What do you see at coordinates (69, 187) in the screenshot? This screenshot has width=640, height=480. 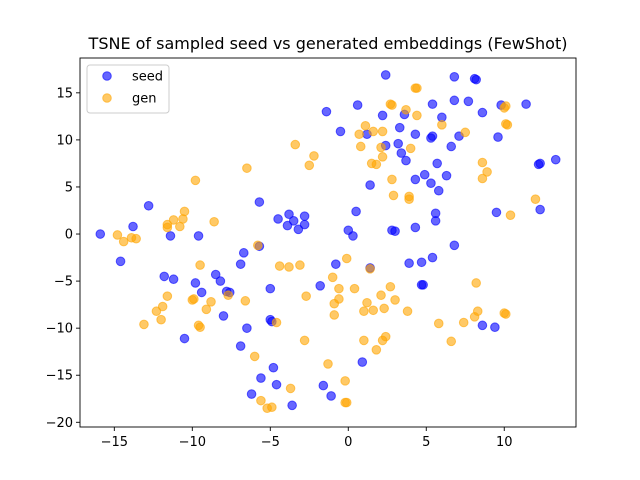 I see `y-tick-label: 5` at bounding box center [69, 187].